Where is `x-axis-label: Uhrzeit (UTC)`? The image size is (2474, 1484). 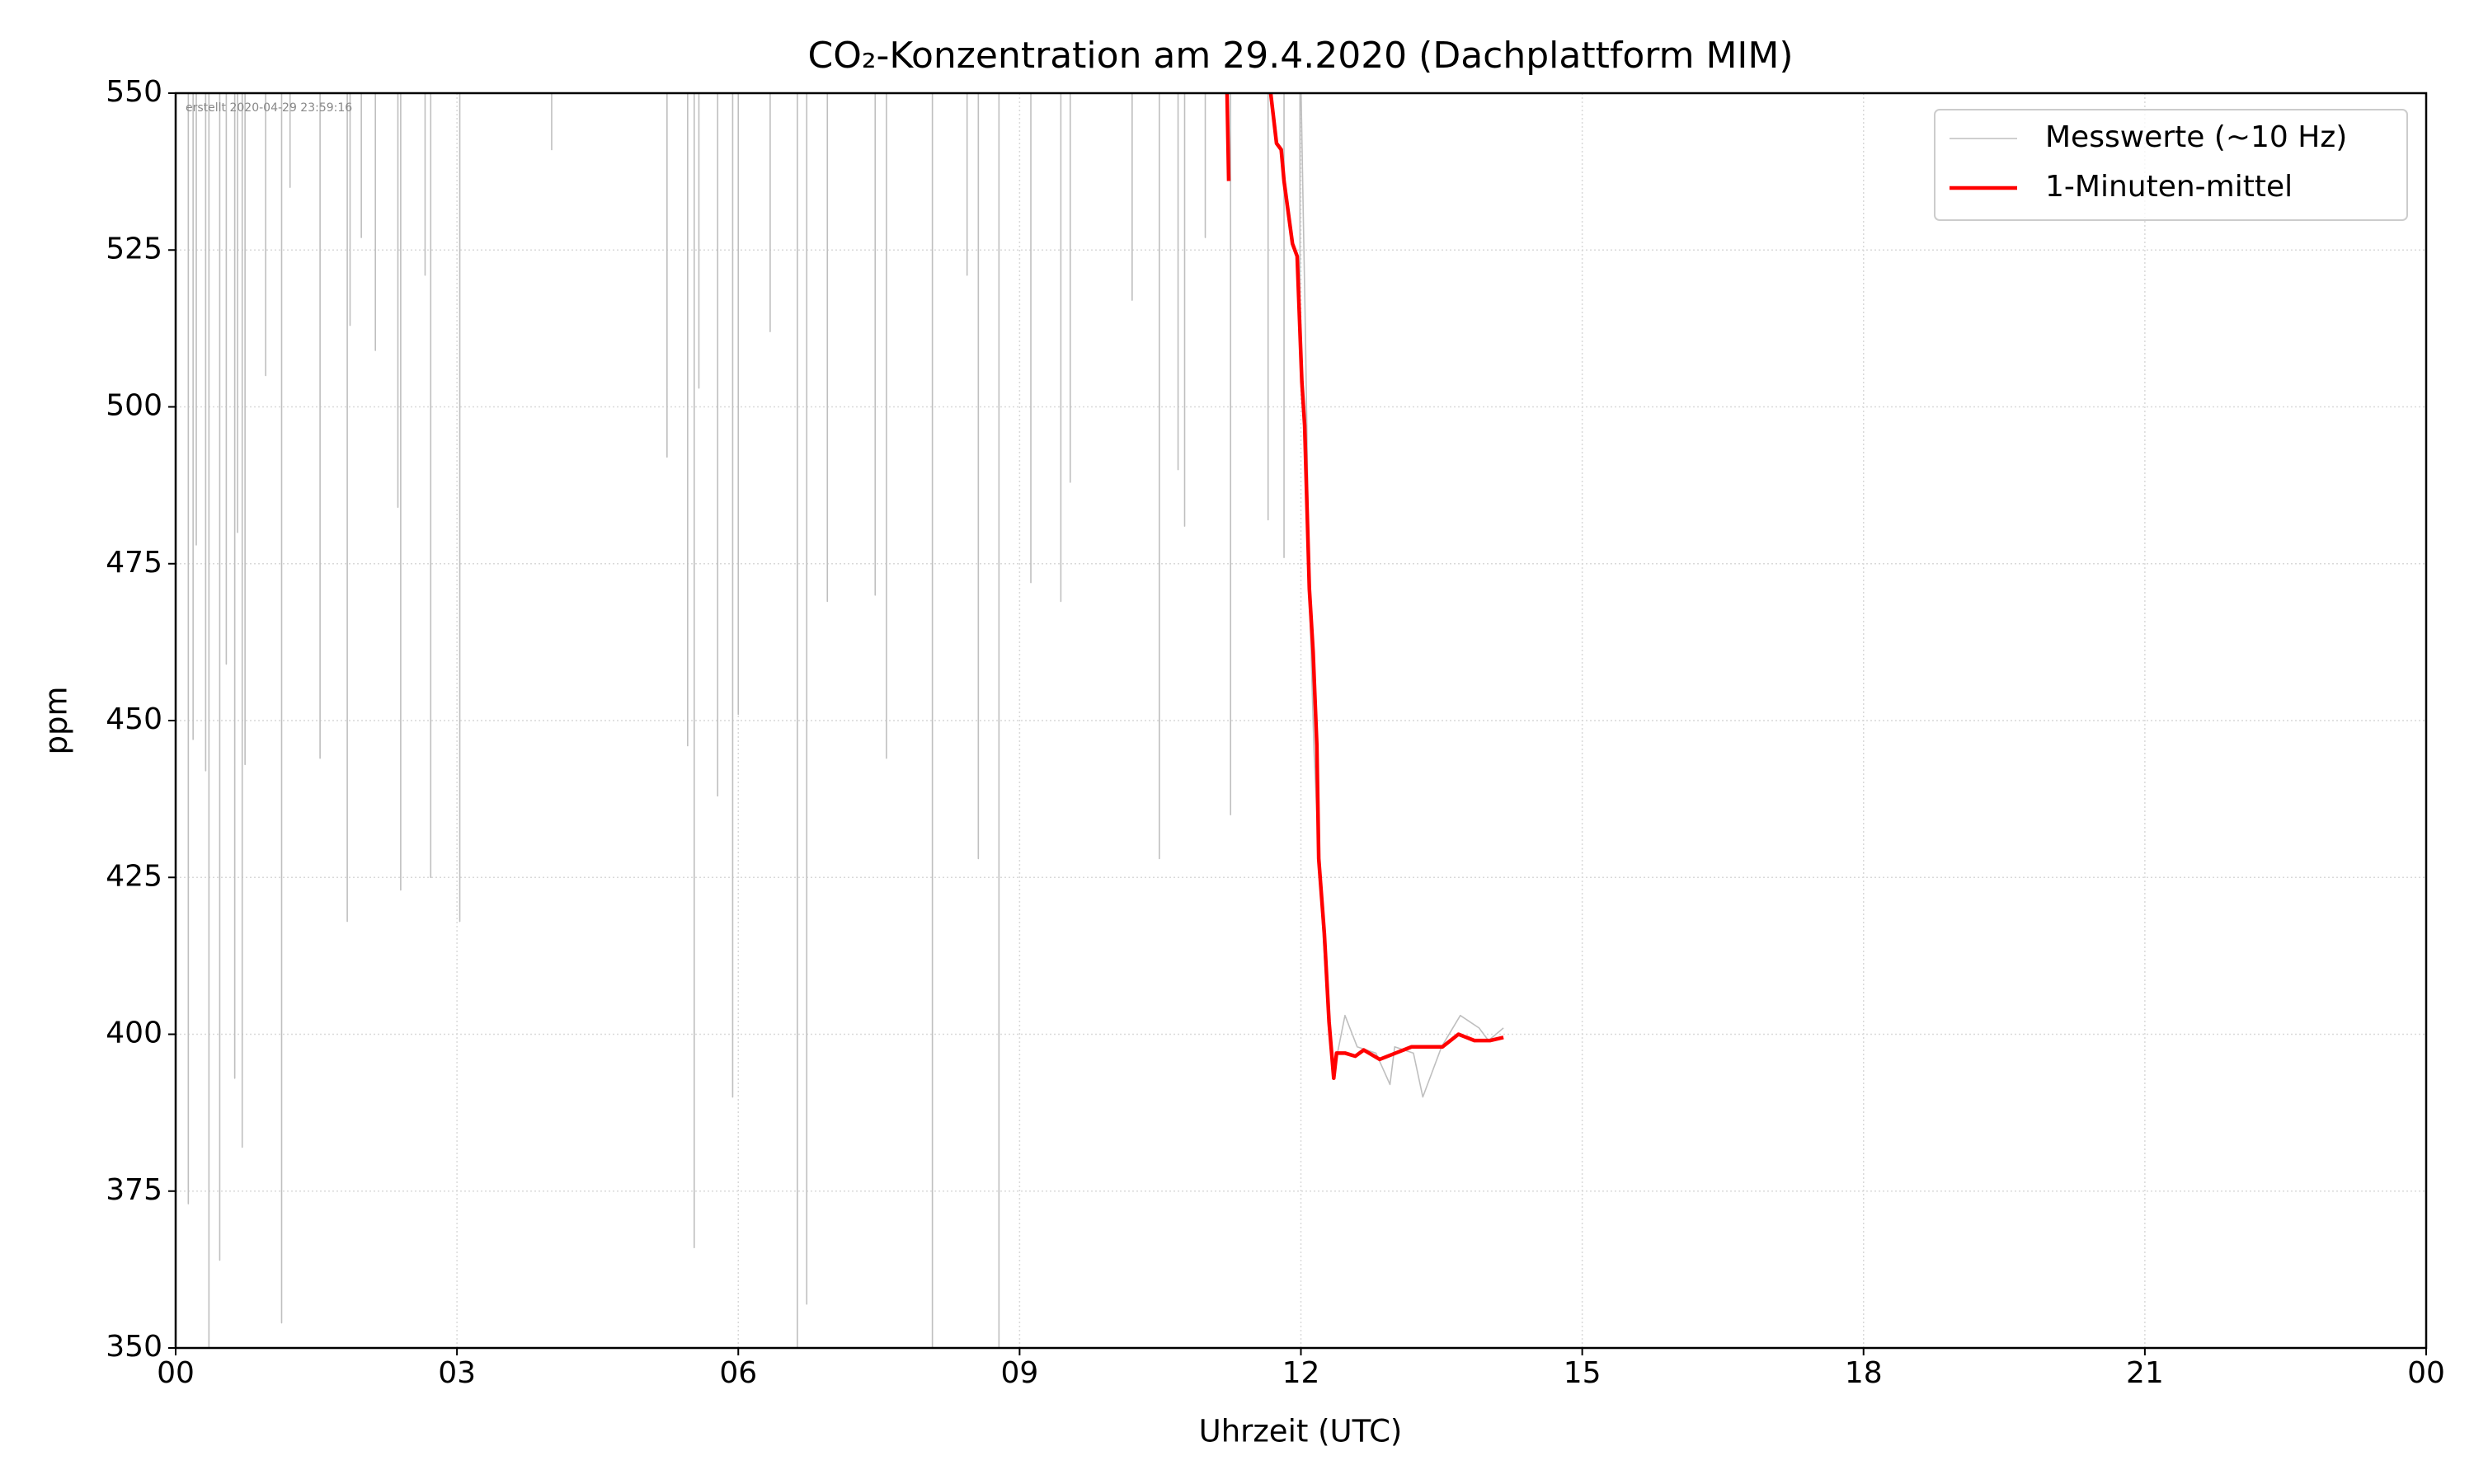
x-axis-label: Uhrzeit (UTC) is located at coordinates (1301, 1431).